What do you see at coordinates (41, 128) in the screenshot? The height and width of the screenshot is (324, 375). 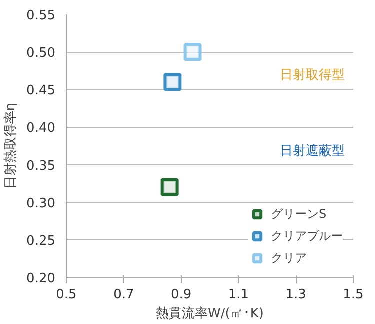 I see `y-tick-label: 0.40` at bounding box center [41, 128].